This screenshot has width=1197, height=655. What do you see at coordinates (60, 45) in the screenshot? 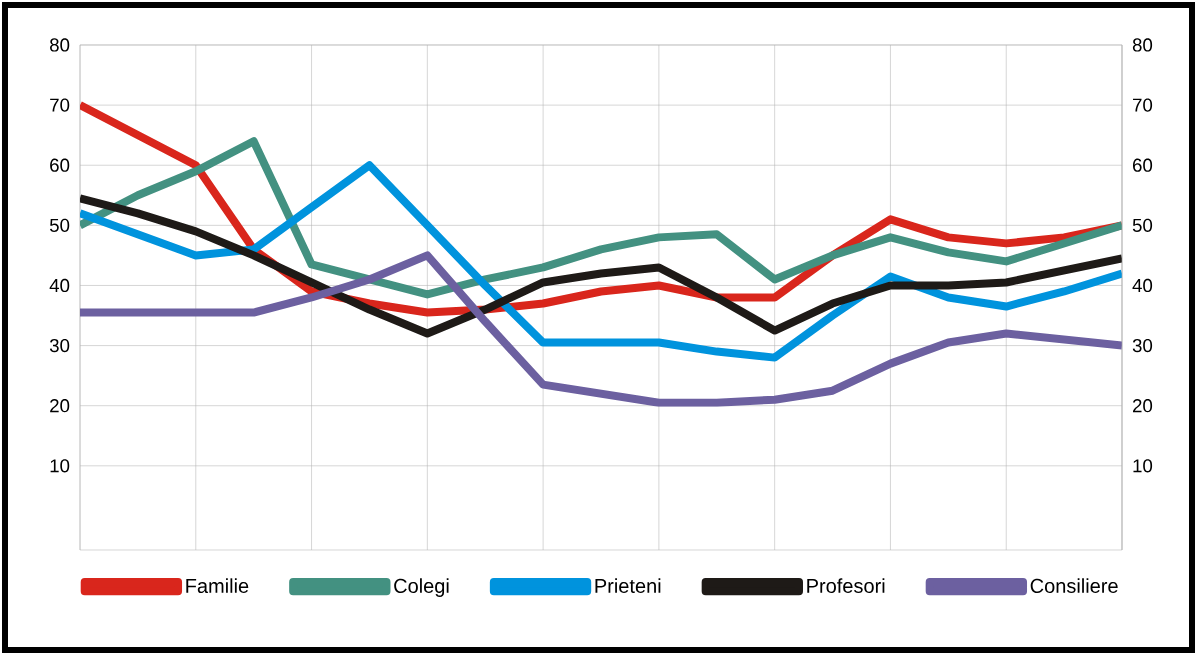
I see `y-tick-label: 80` at bounding box center [60, 45].